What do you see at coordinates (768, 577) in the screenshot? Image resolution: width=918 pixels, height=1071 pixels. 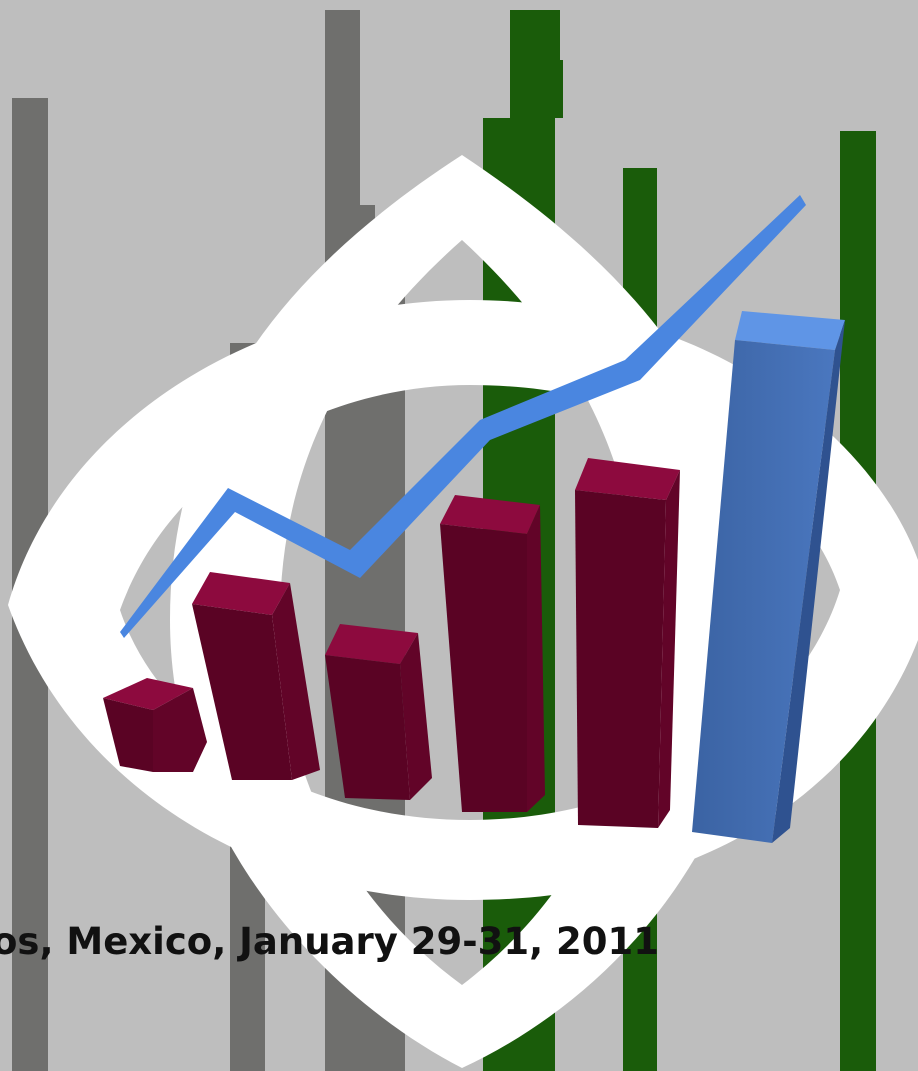 I see `bar-6-blue` at bounding box center [768, 577].